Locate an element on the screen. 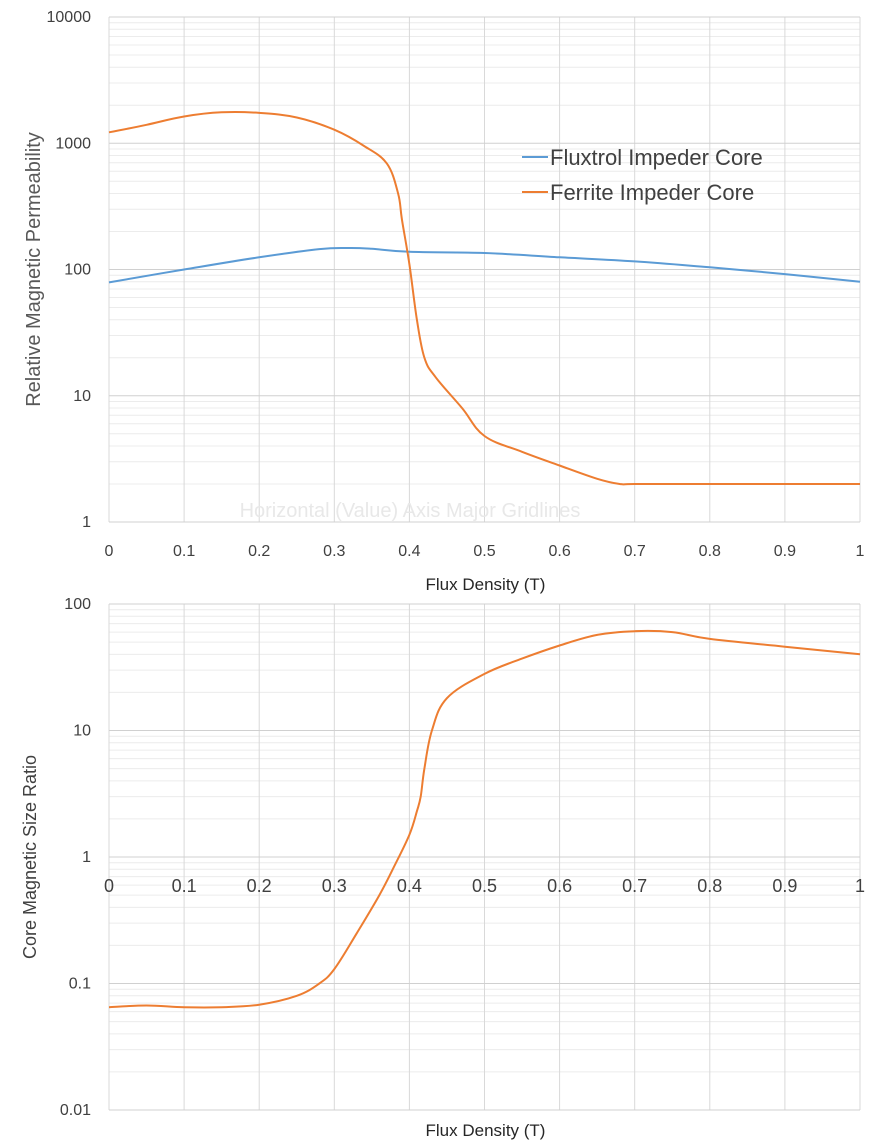 This screenshot has height=1147, width=884. legend-entry-label: Fluxtrol Impeder Core is located at coordinates (656, 157).